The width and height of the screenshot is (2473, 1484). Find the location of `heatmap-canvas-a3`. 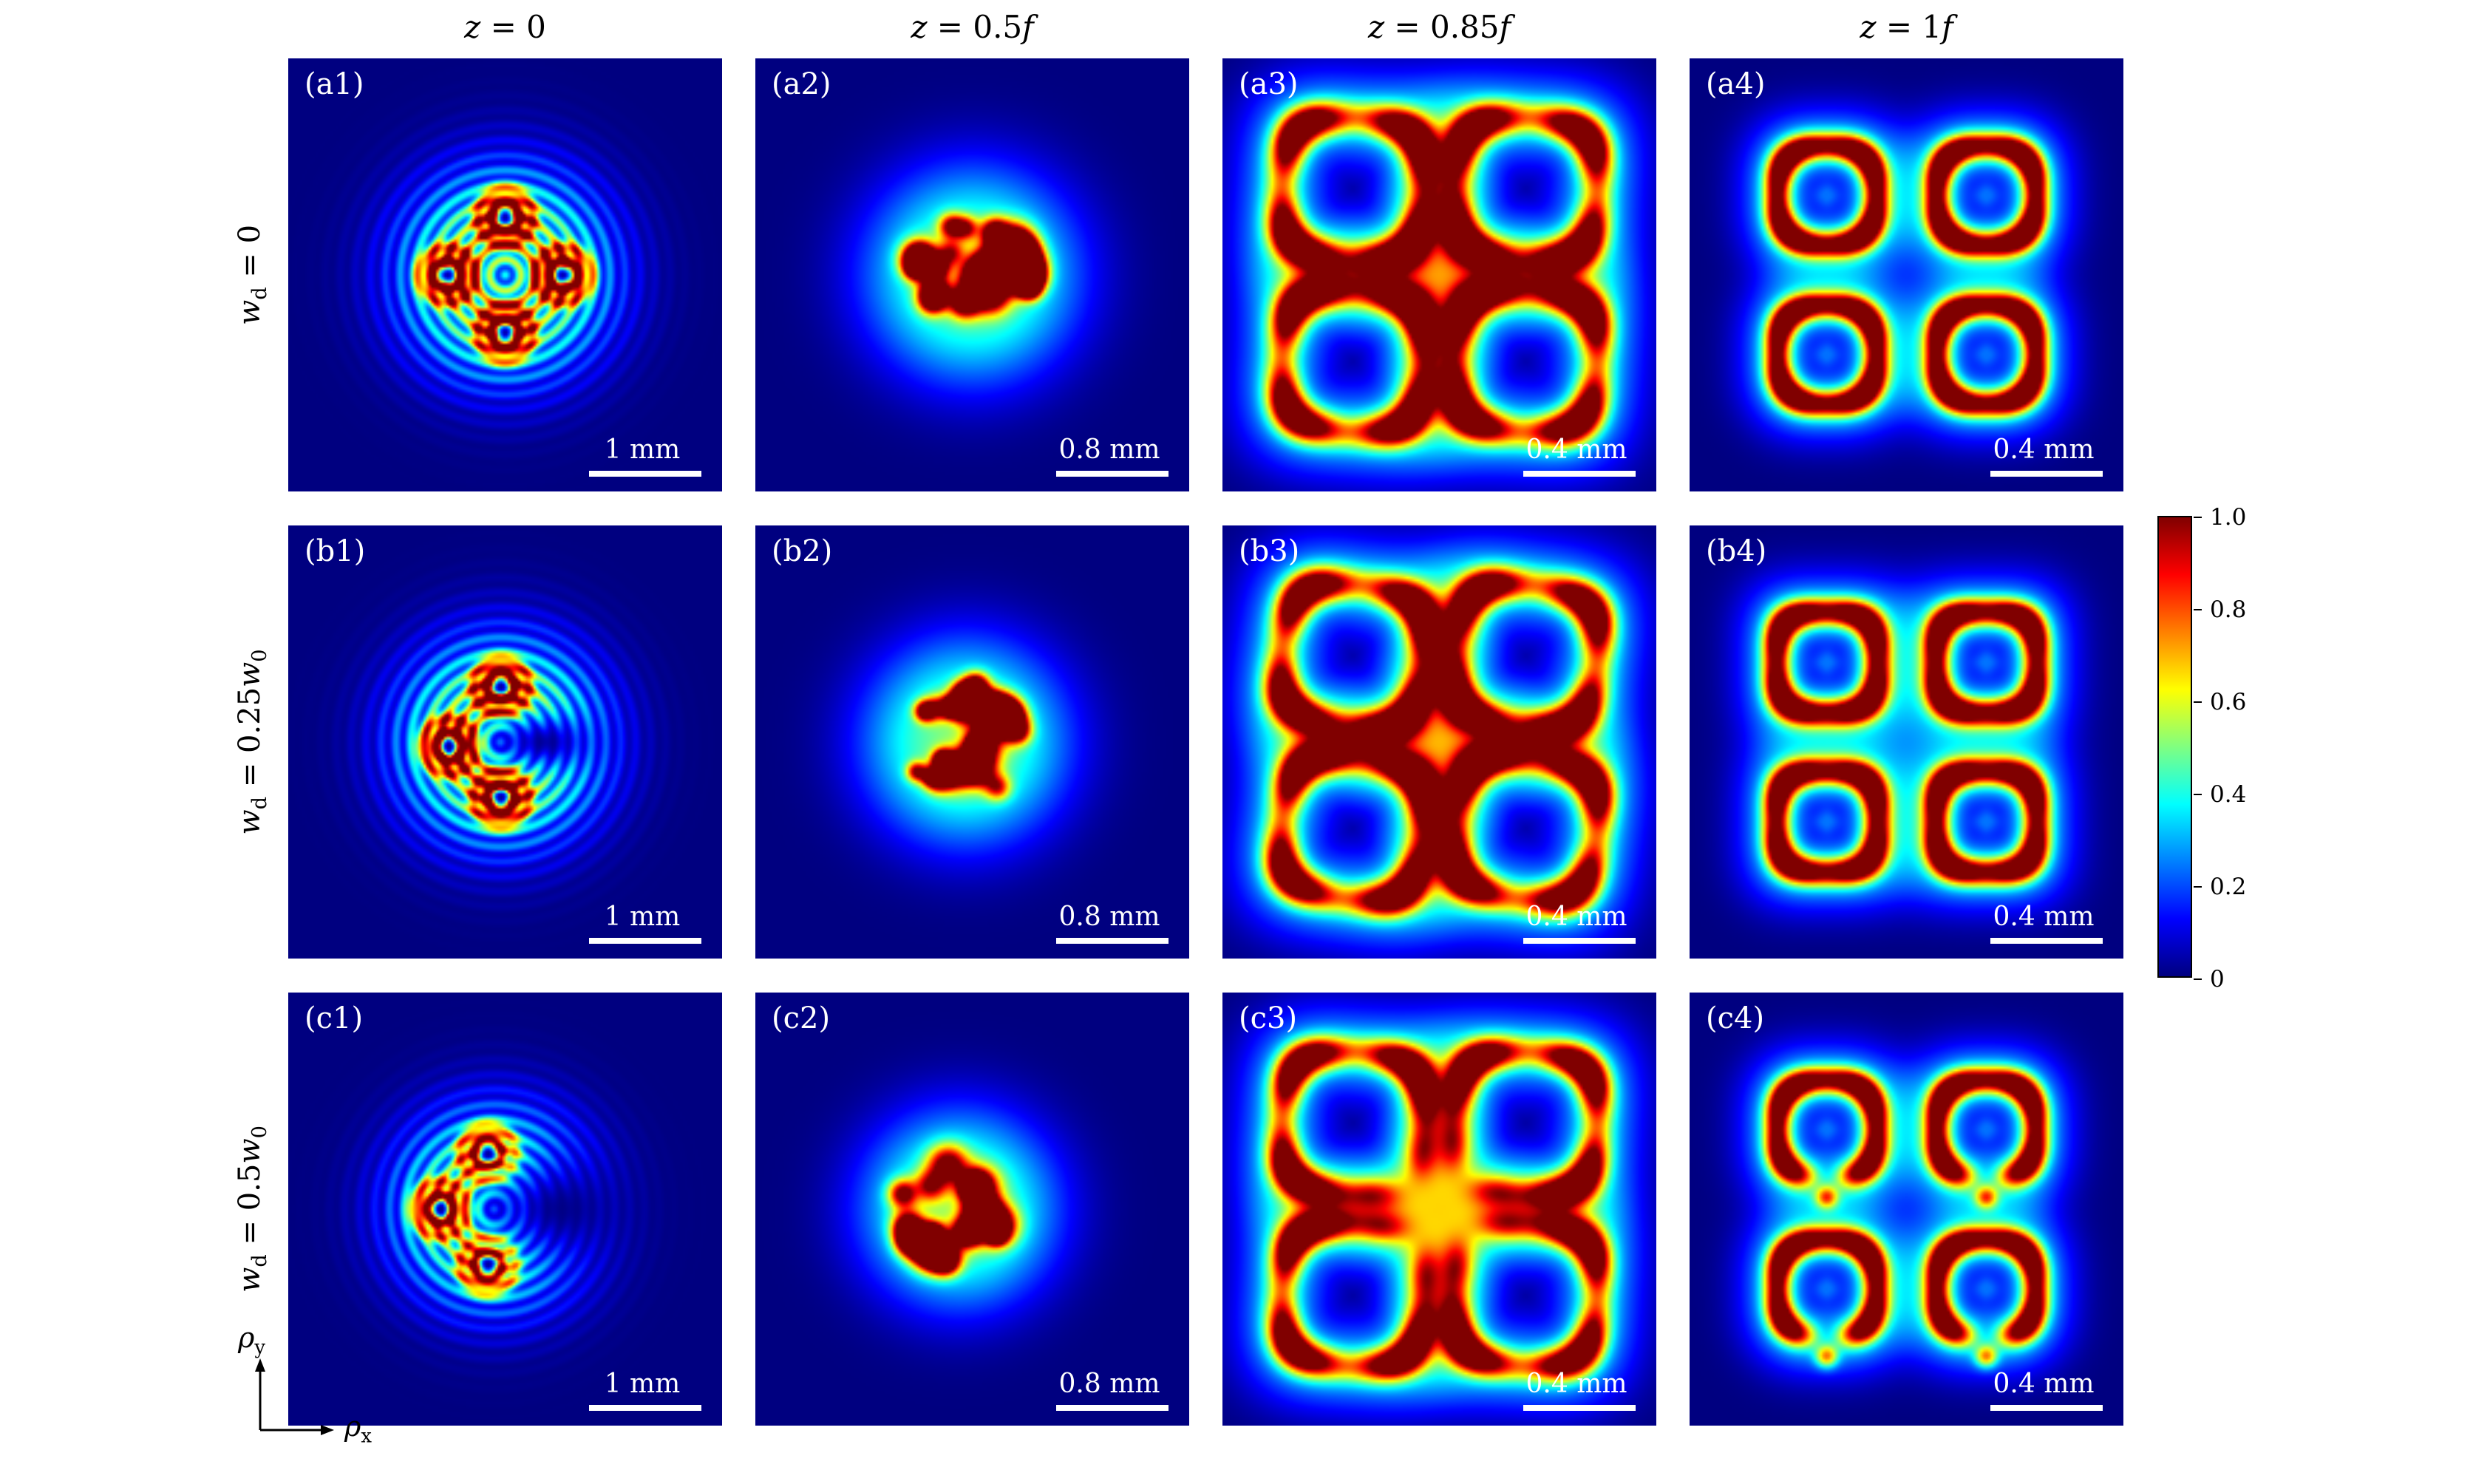

heatmap-canvas-a3 is located at coordinates (1439, 274).